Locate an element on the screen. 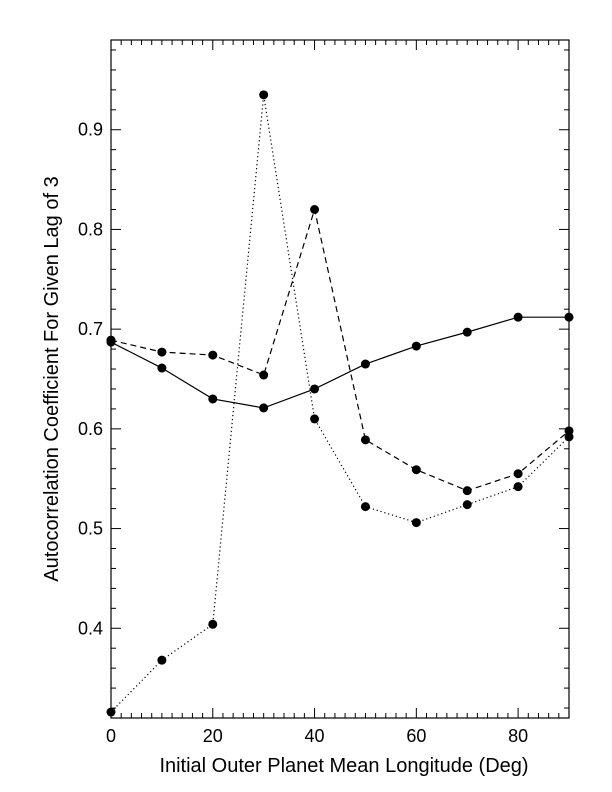  series-line-solid is located at coordinates (339, 362).